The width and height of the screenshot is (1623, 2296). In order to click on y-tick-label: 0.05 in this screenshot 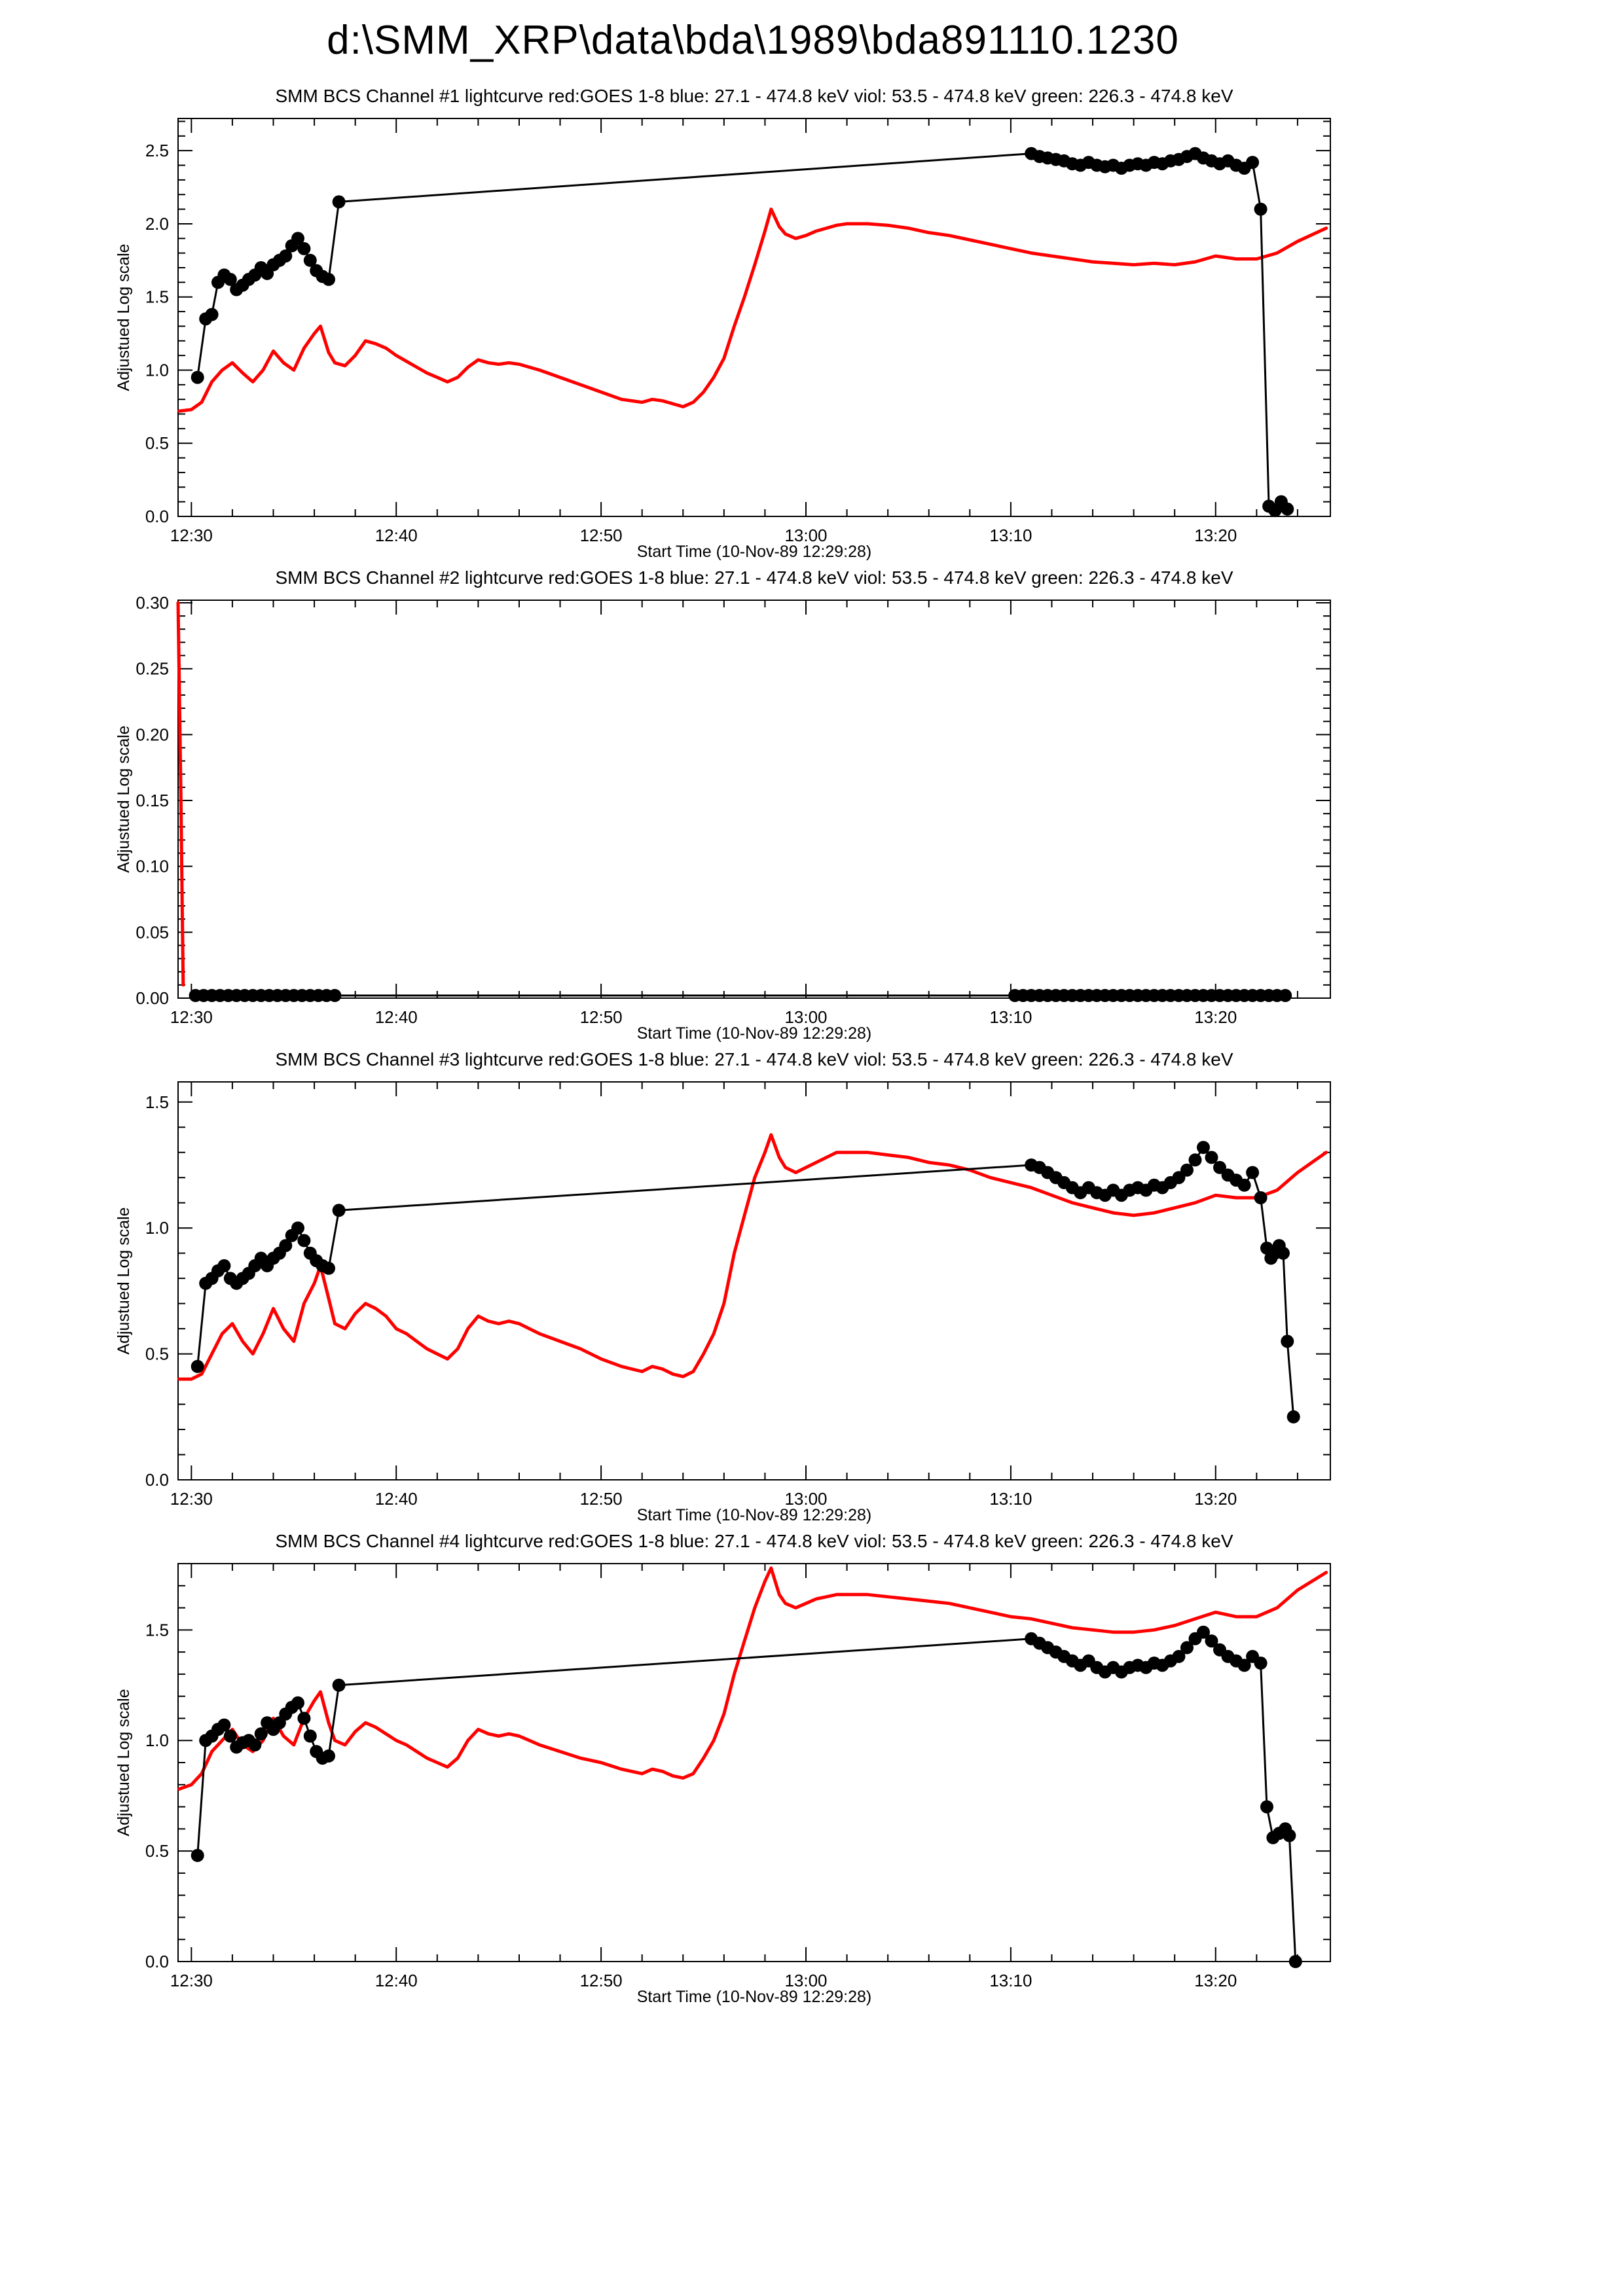, I will do `click(152, 932)`.